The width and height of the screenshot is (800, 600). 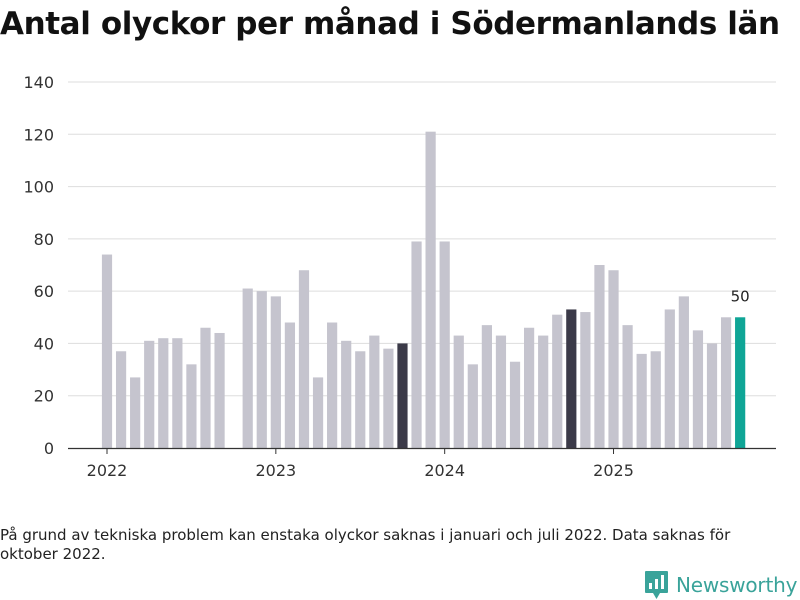 What do you see at coordinates (38, 82) in the screenshot?
I see `y-tick-label: 140` at bounding box center [38, 82].